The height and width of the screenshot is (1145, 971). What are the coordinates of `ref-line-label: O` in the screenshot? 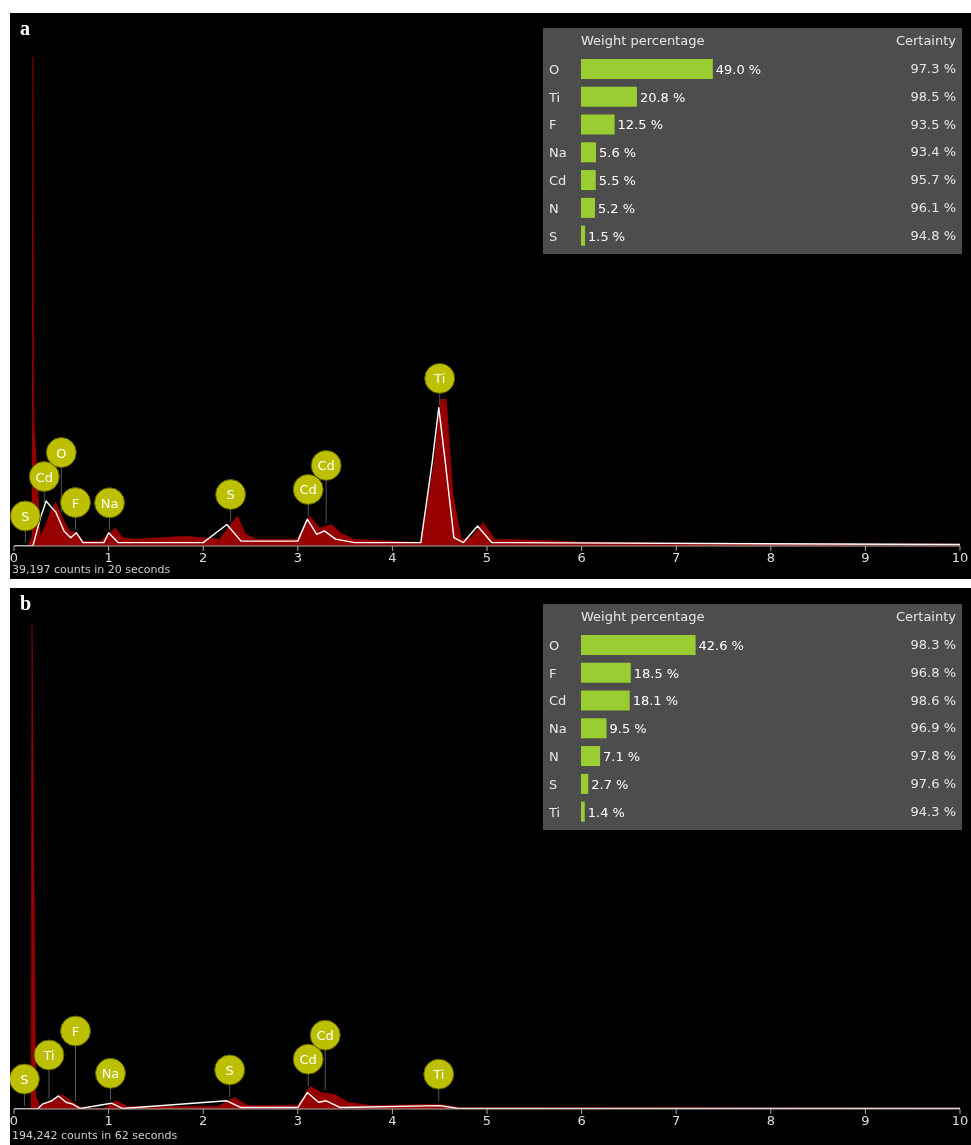 It's located at (61, 453).